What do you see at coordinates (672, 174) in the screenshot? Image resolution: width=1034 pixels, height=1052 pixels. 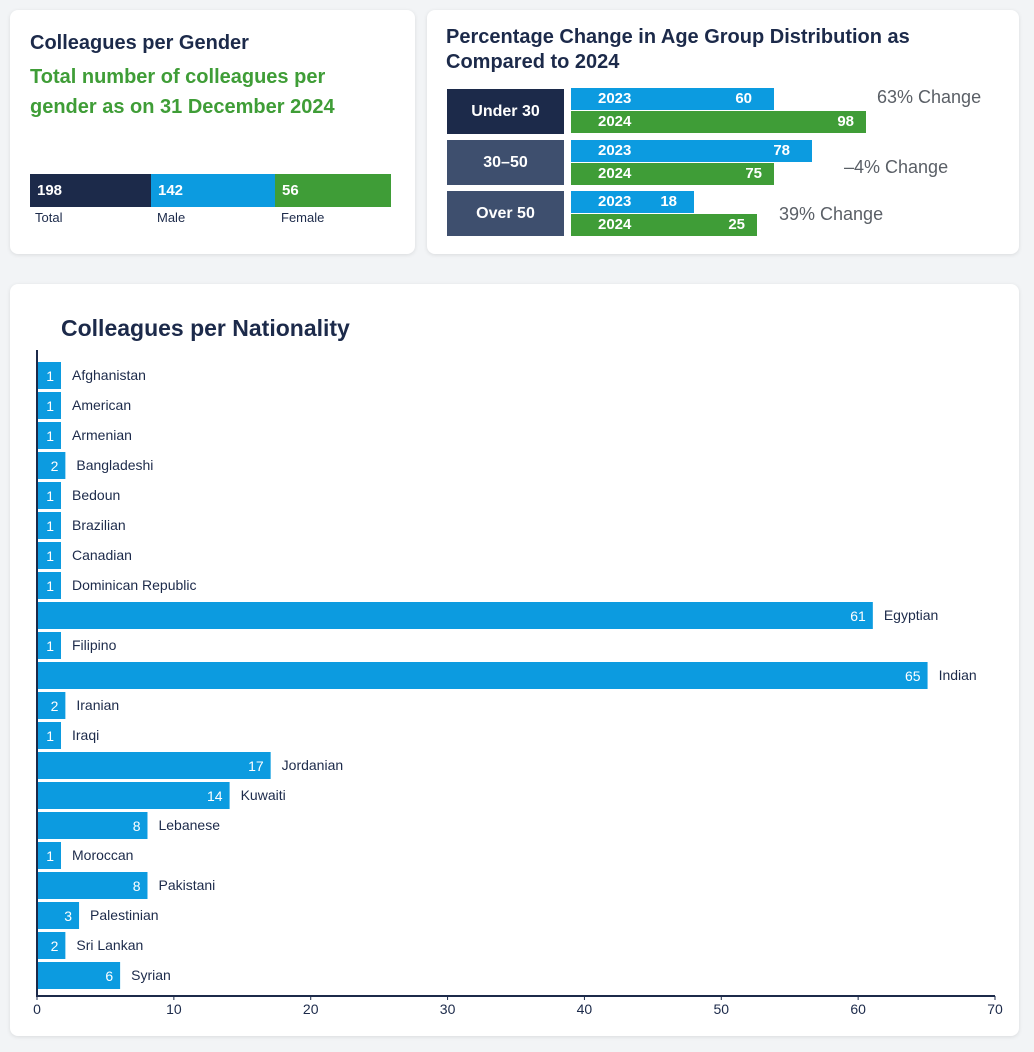 I see `age-bar-2024: 2024 75` at bounding box center [672, 174].